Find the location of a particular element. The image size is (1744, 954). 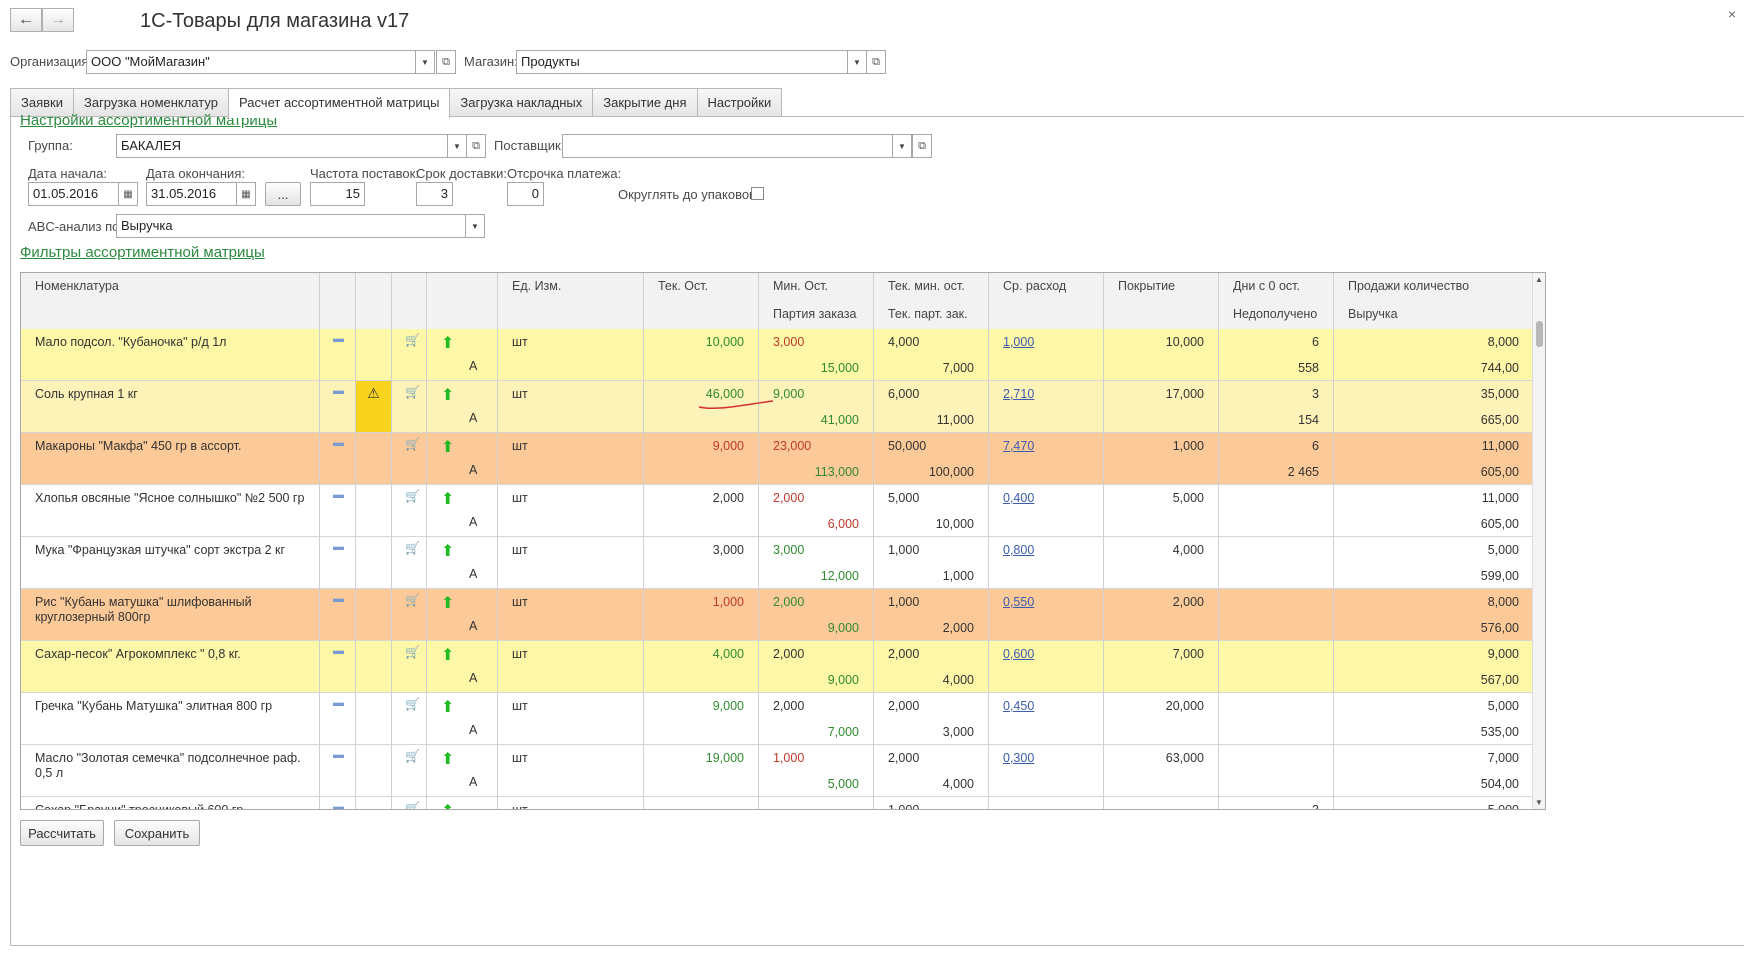

delivery-field: 3 is located at coordinates (434, 194).